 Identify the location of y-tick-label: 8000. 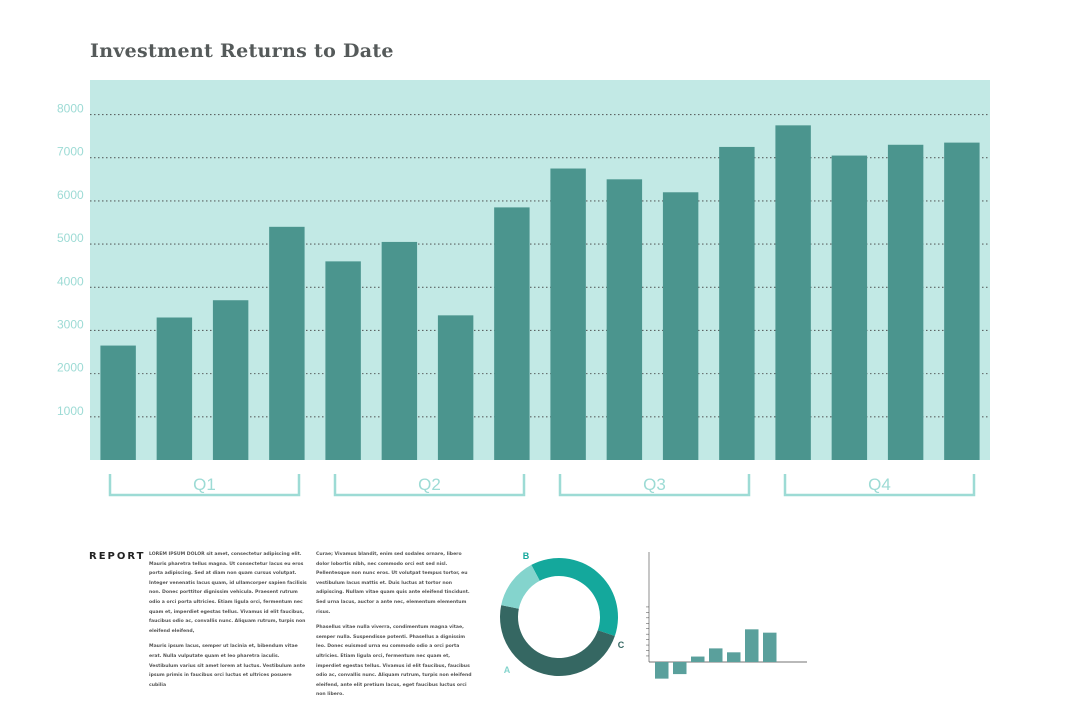
(70, 109).